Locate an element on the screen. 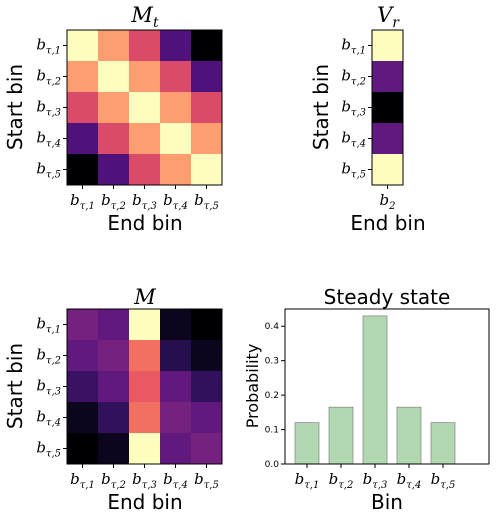 Image resolution: width=496 pixels, height=520 pixels. vr-ylabel: Start bin is located at coordinates (321, 107).